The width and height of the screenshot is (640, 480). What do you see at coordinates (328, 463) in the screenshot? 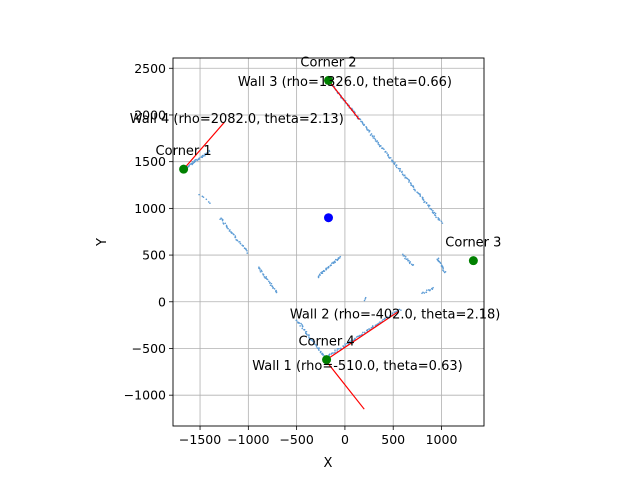
I see `x-axis-label: X` at bounding box center [328, 463].